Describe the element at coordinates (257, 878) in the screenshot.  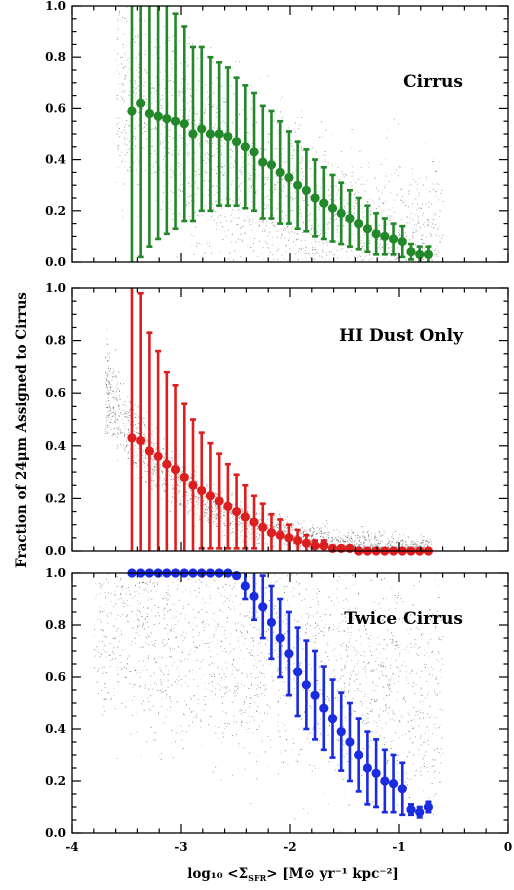
I see `x-axis-label-subscript: SFR` at that location.